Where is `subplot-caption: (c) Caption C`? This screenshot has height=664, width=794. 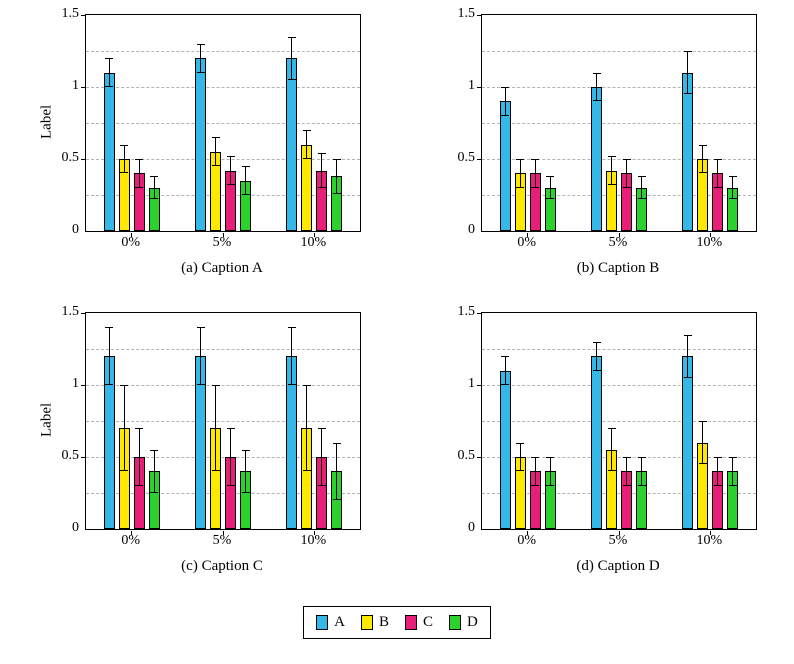
subplot-caption: (c) Caption C is located at coordinates (222, 566).